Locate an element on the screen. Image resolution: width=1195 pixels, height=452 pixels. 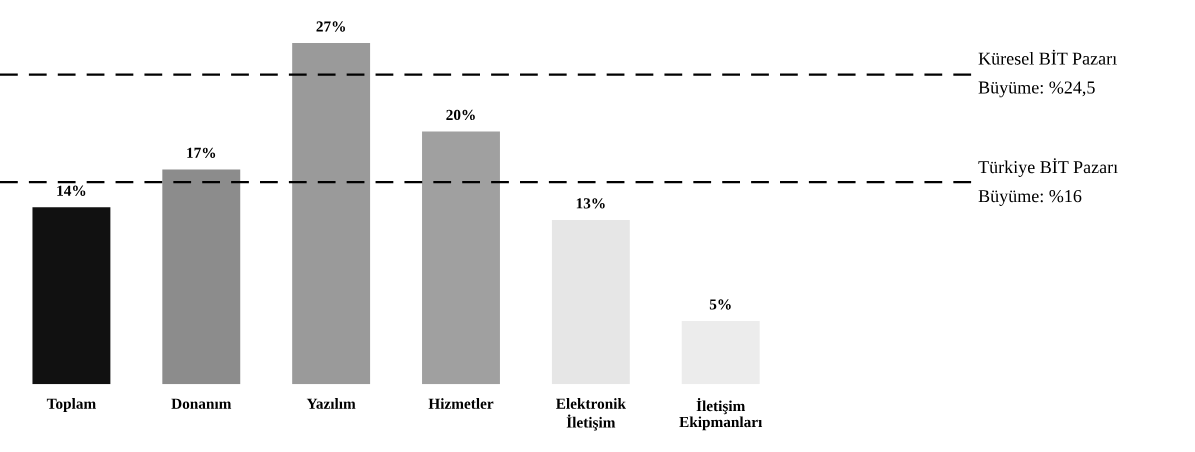
data-label: 13% is located at coordinates (590, 203).